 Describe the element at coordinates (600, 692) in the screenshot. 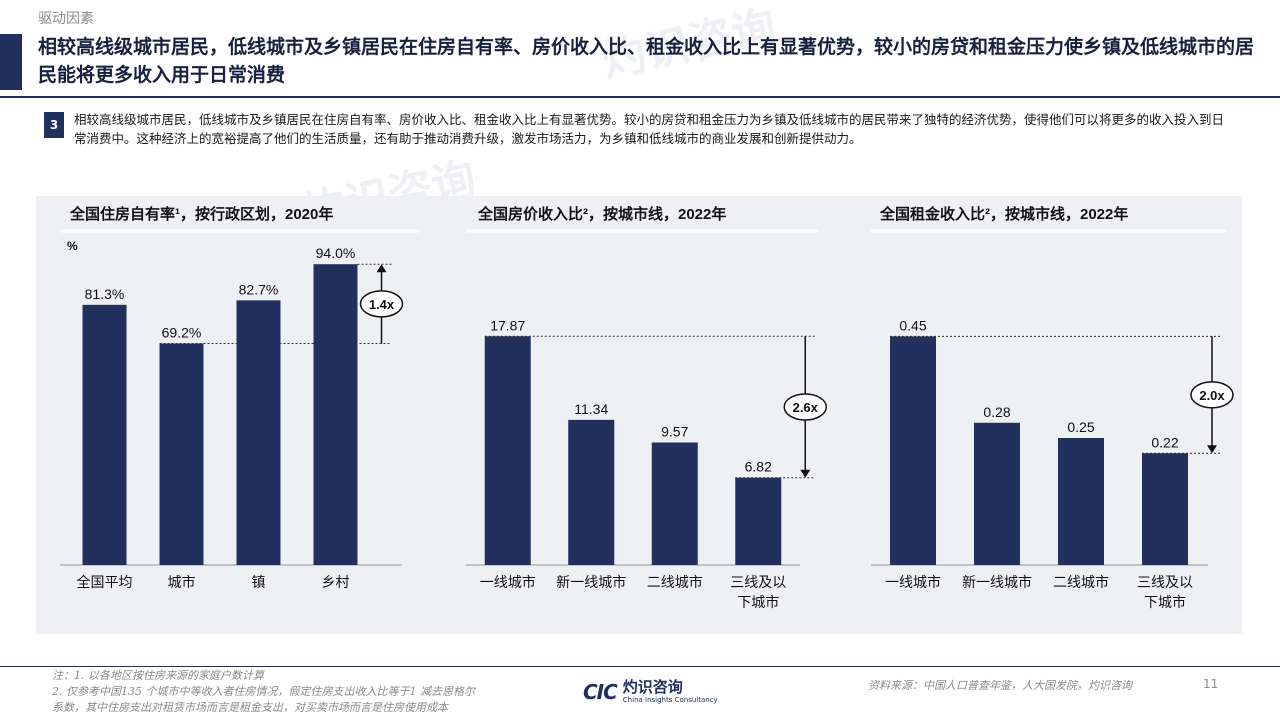

I see `logo-mark: CIC` at that location.